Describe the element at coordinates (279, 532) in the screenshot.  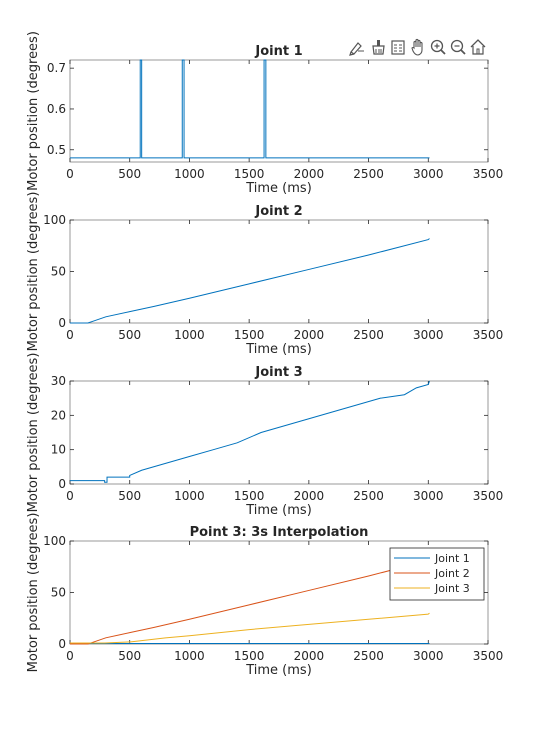
I see `chart-title: Point 3: 3s Interpolation` at that location.